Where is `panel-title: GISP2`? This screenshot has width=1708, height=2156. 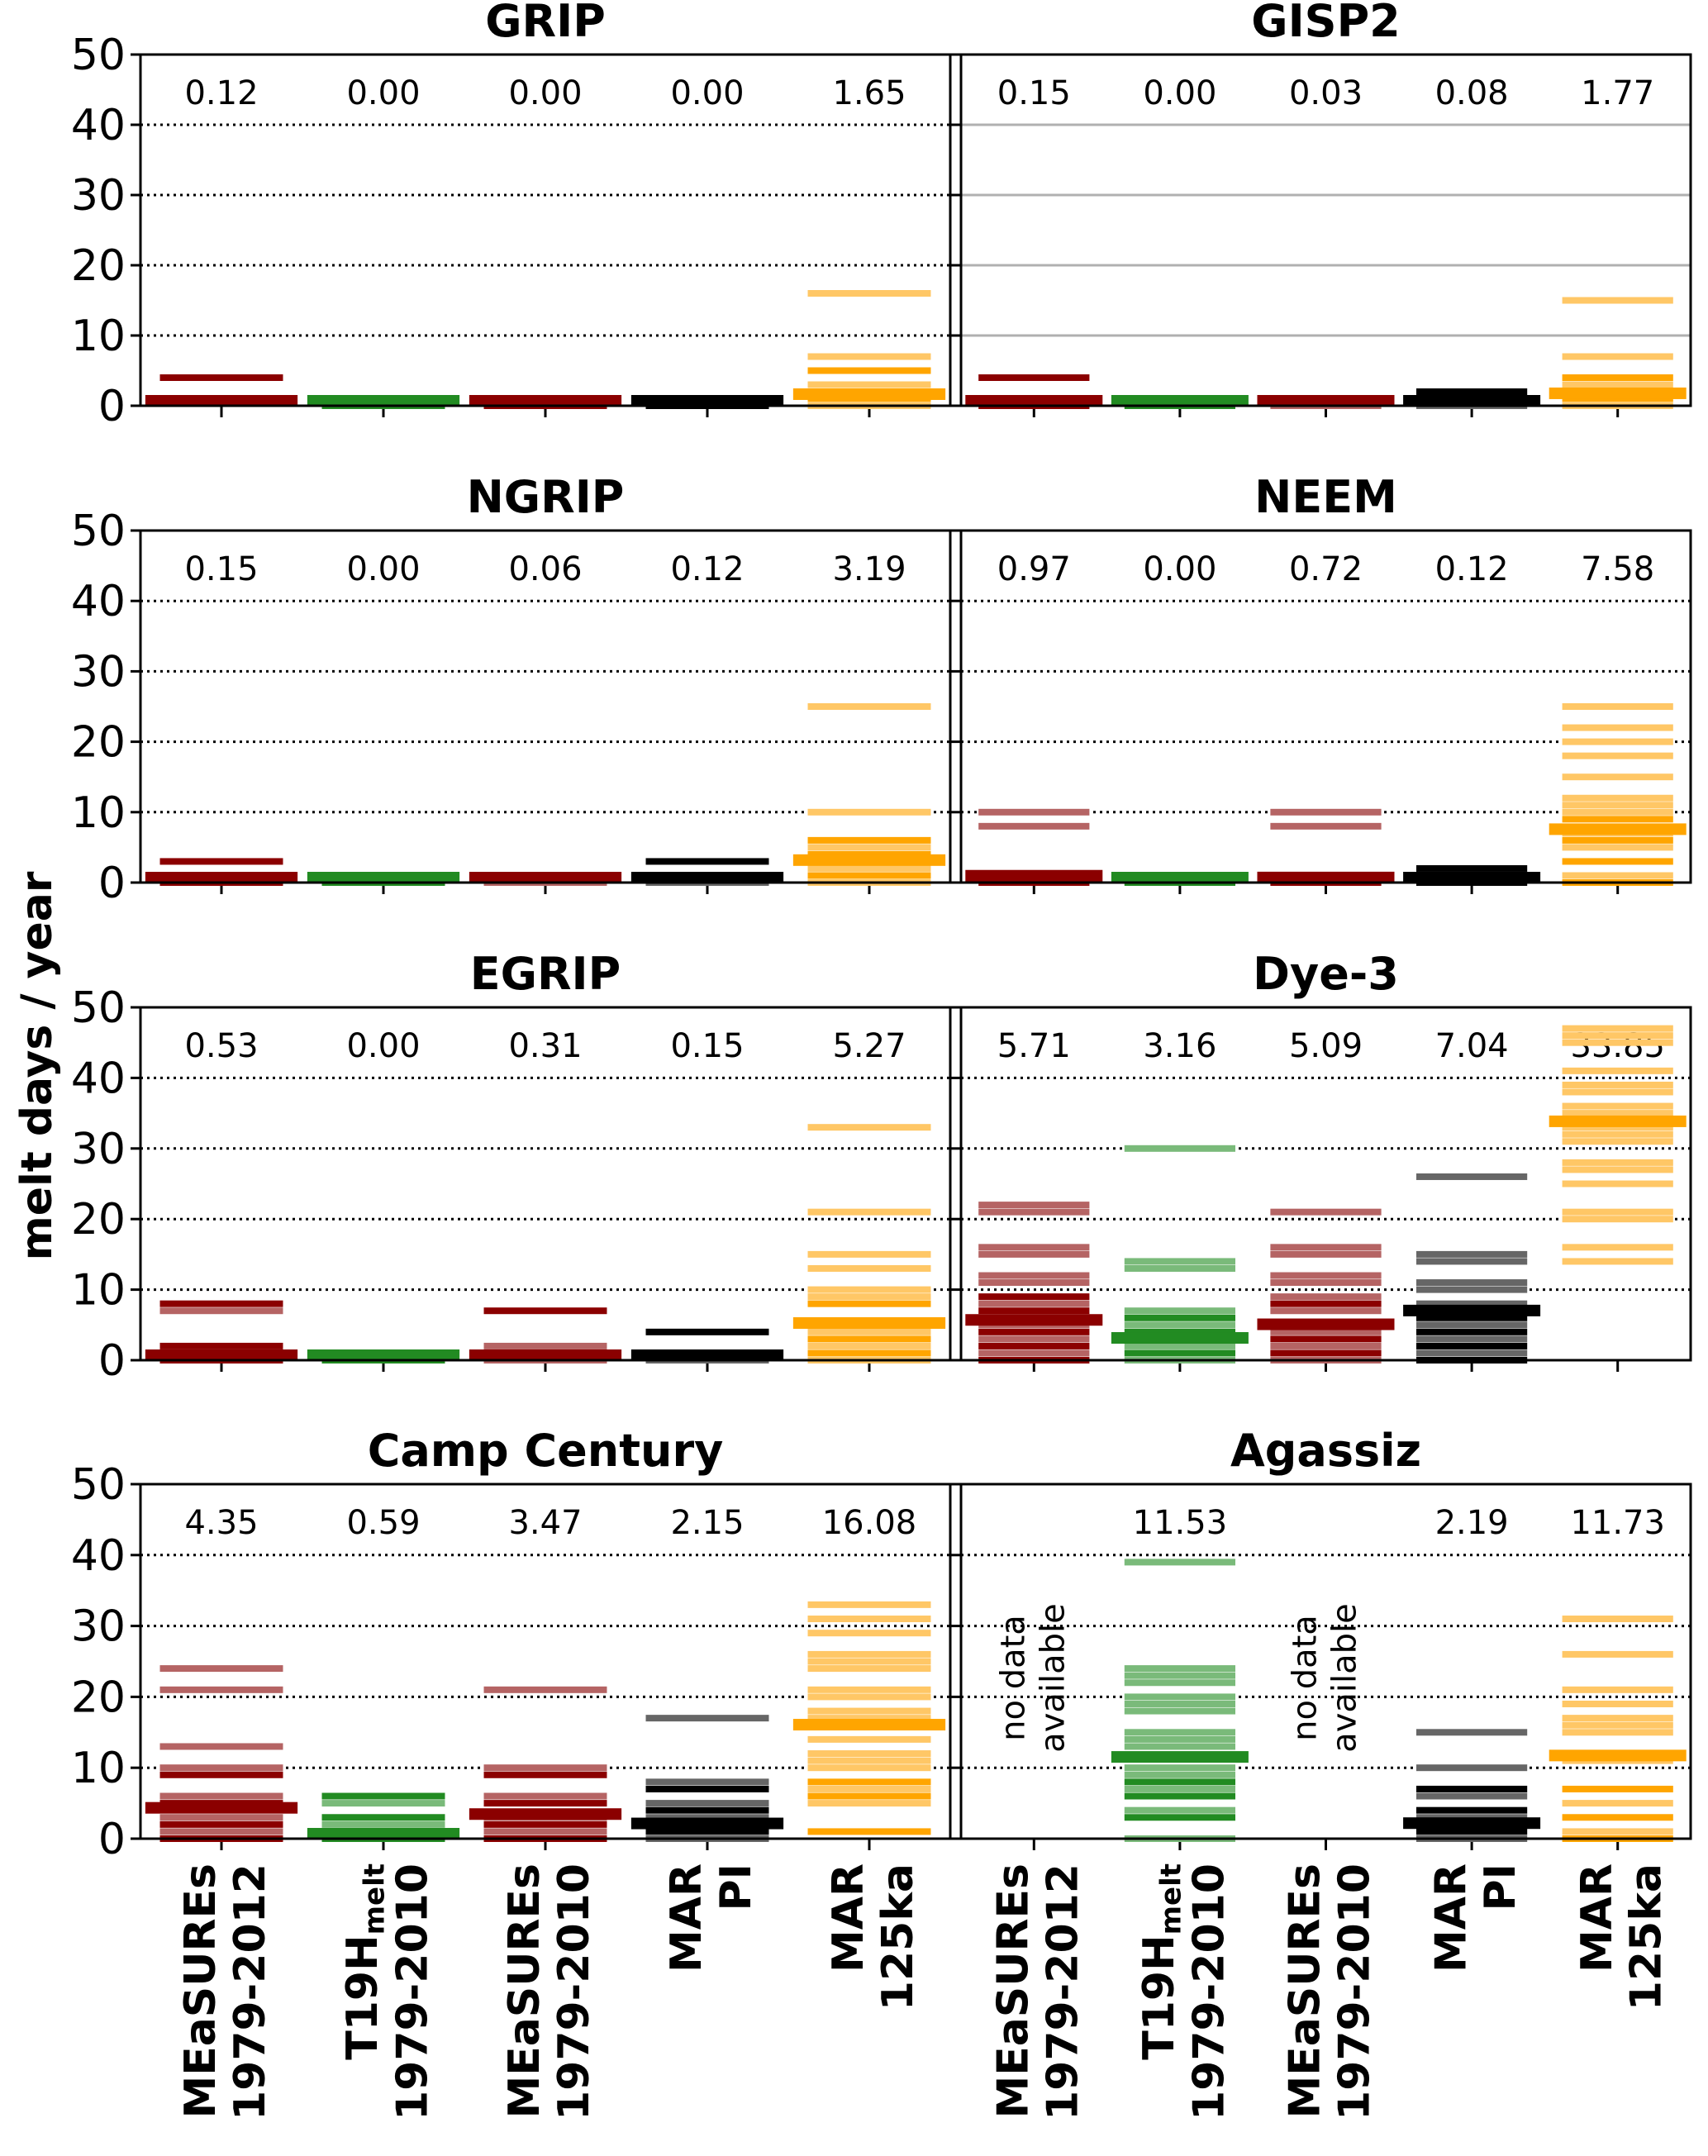
panel-title: GISP2 is located at coordinates (1325, 23).